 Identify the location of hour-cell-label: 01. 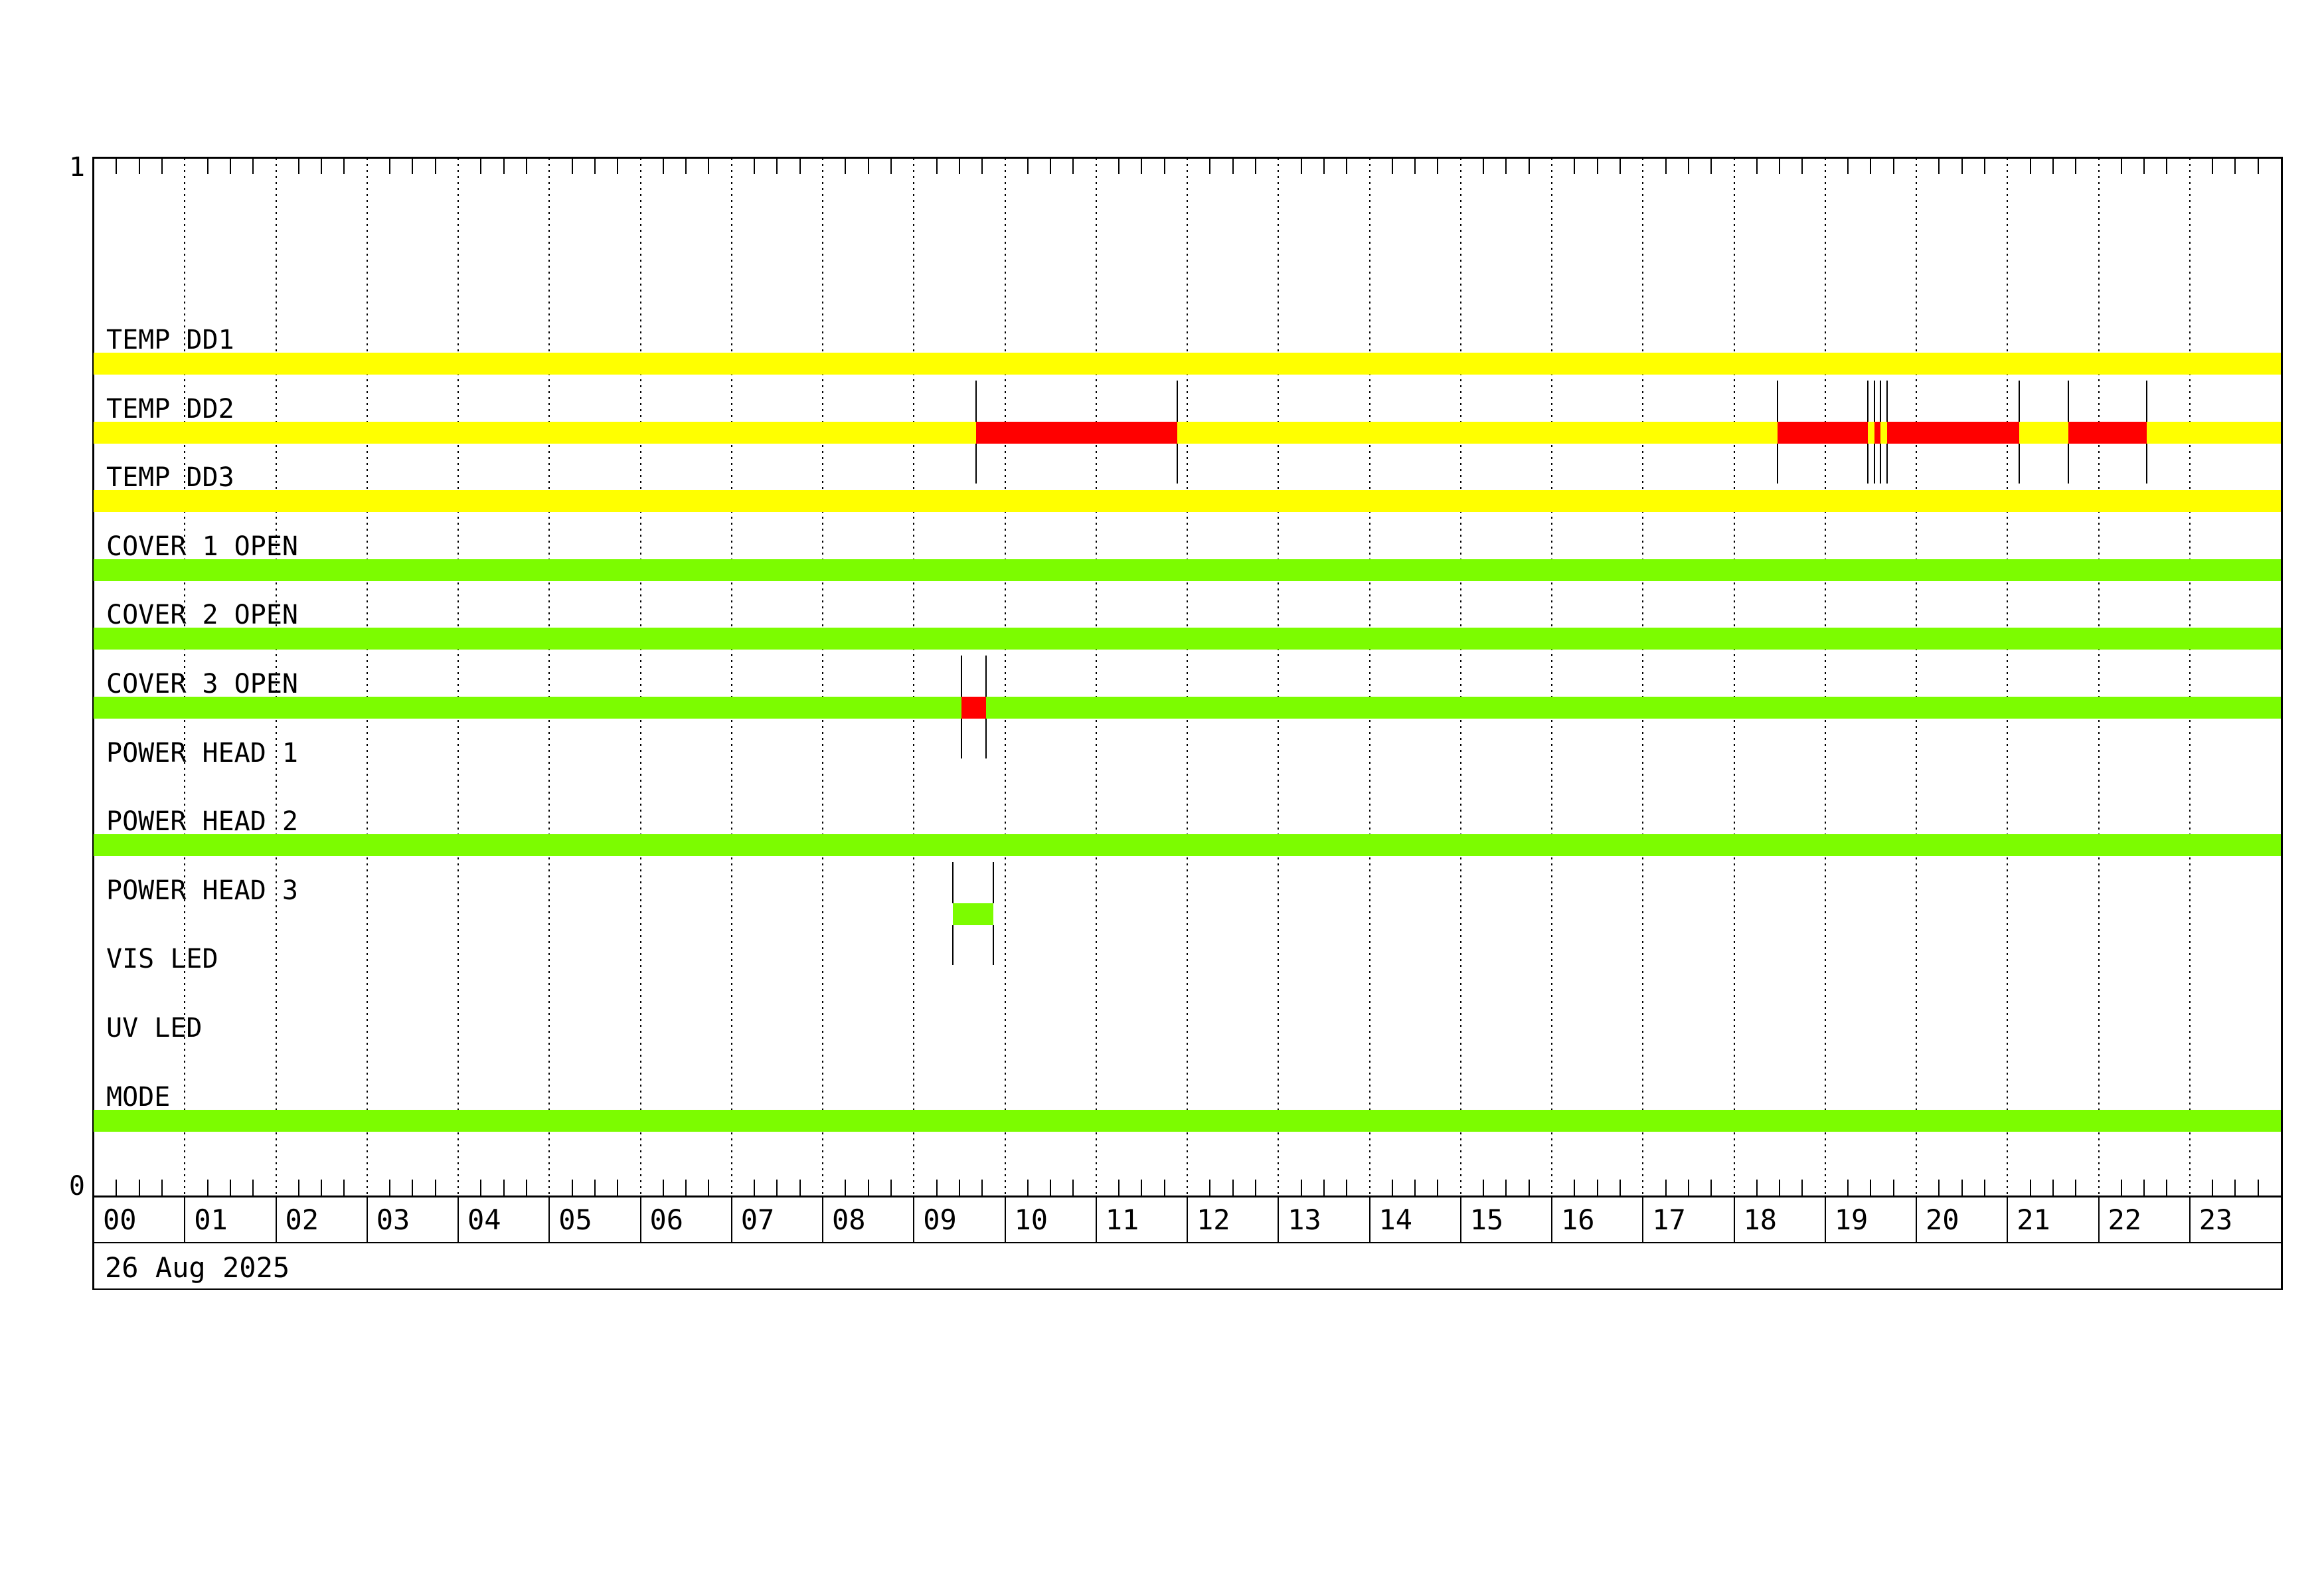
(211, 1219).